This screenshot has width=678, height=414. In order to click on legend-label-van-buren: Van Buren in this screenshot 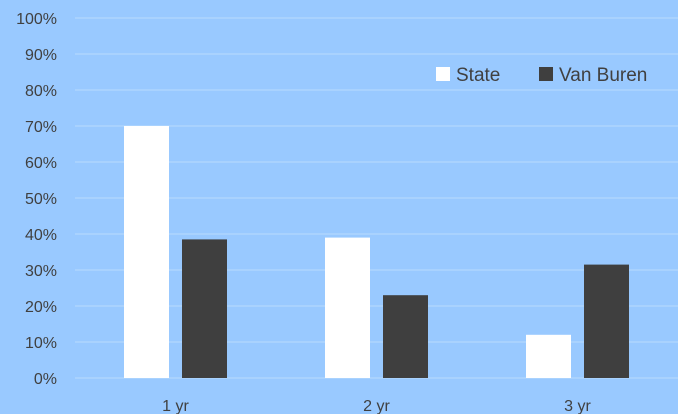, I will do `click(603, 75)`.